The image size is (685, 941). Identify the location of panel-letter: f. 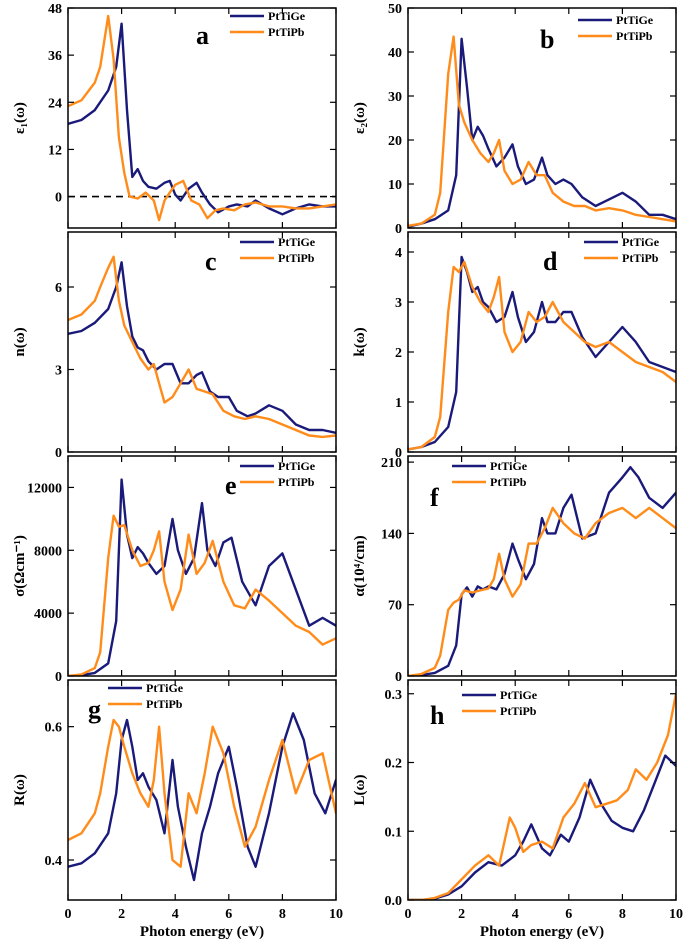
(434, 497).